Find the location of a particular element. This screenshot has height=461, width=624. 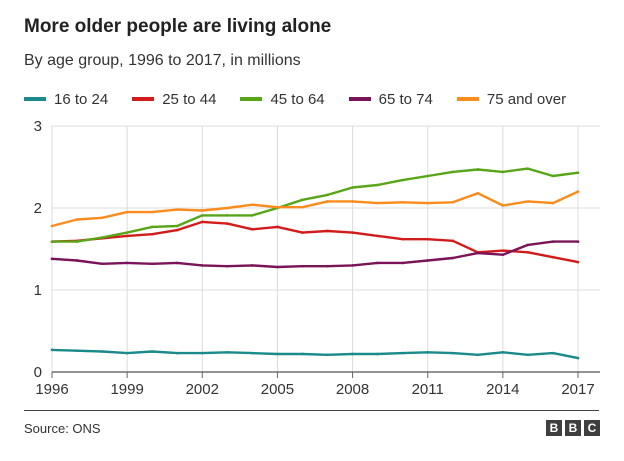

x-tick-label: 2011 is located at coordinates (428, 389).